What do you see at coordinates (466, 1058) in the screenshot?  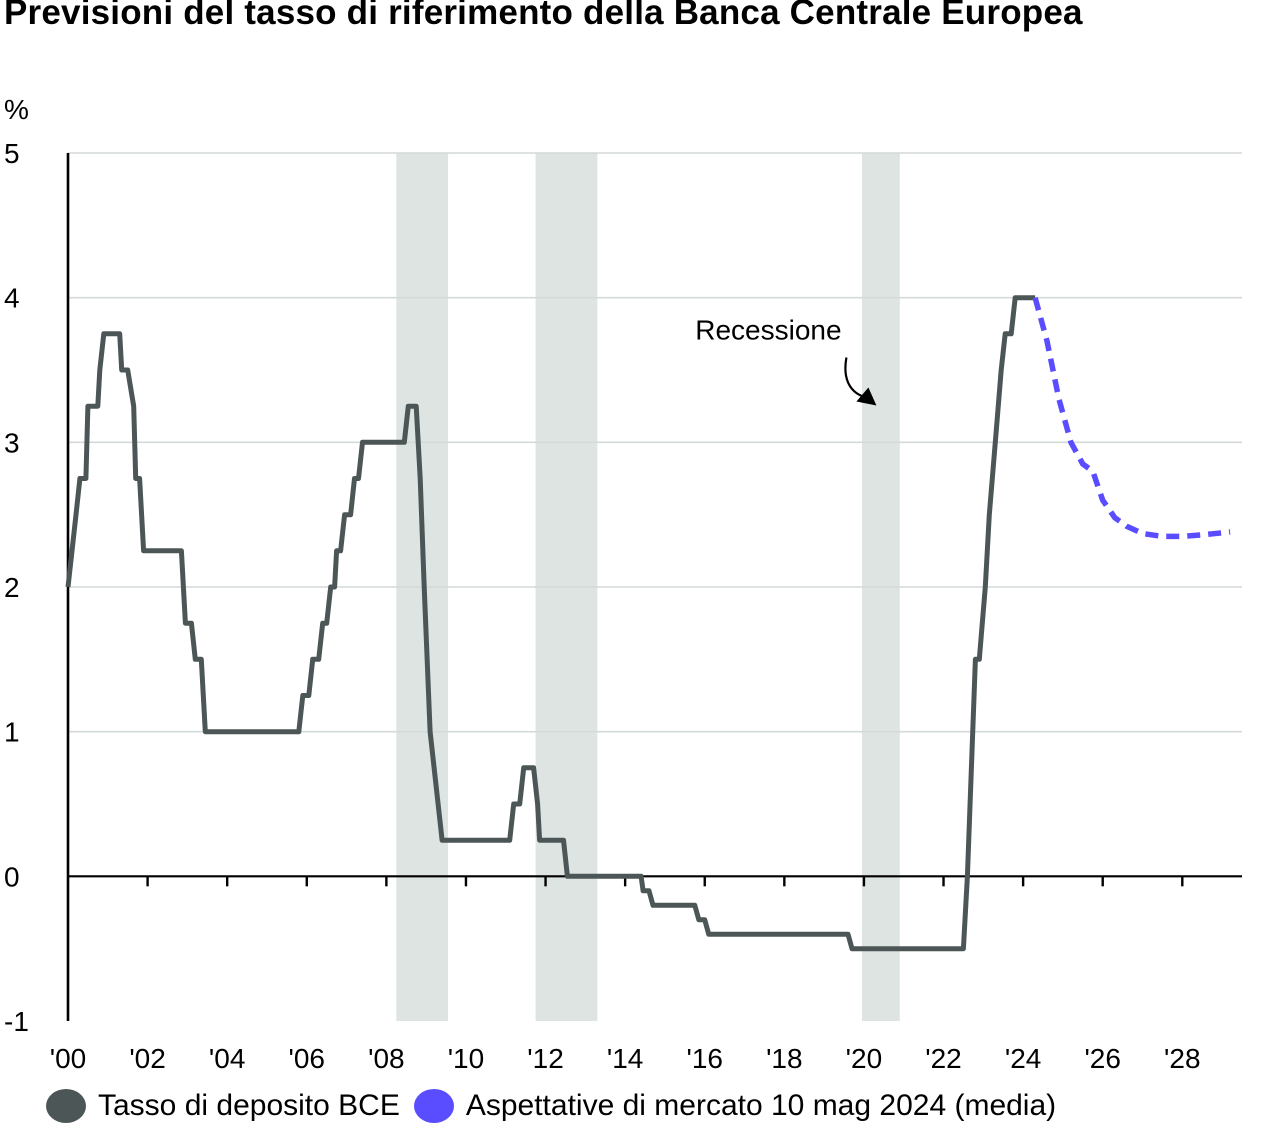 I see `x-tick-label-2010: '10` at bounding box center [466, 1058].